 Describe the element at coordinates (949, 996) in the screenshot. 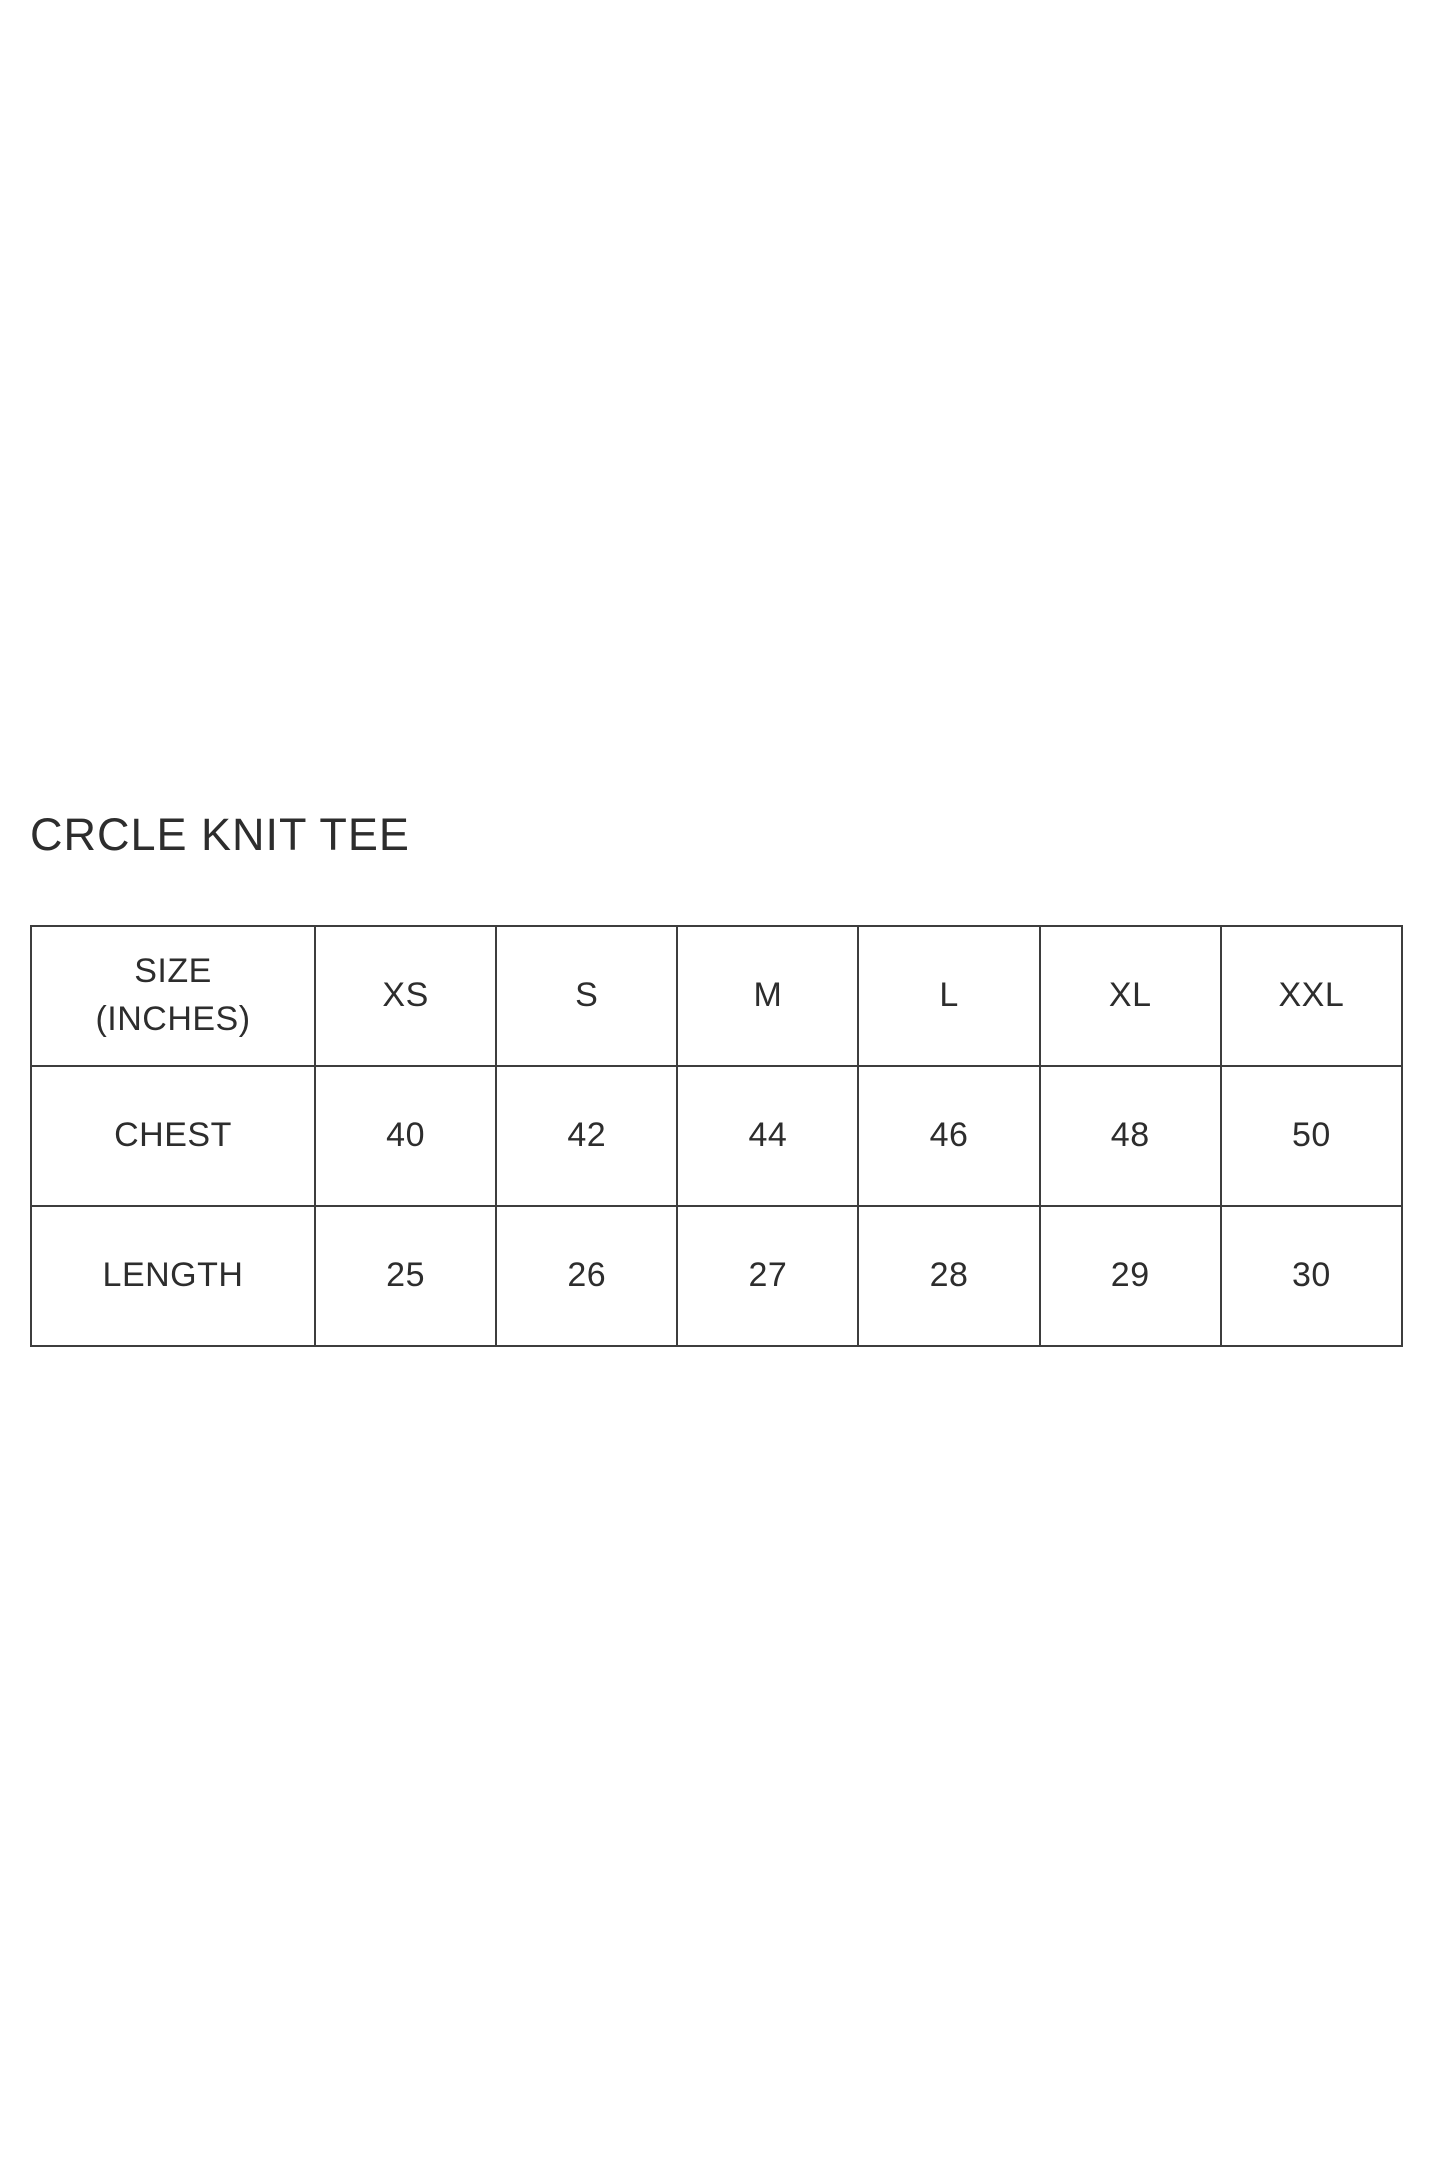

I see `size-col-header-l: L` at that location.